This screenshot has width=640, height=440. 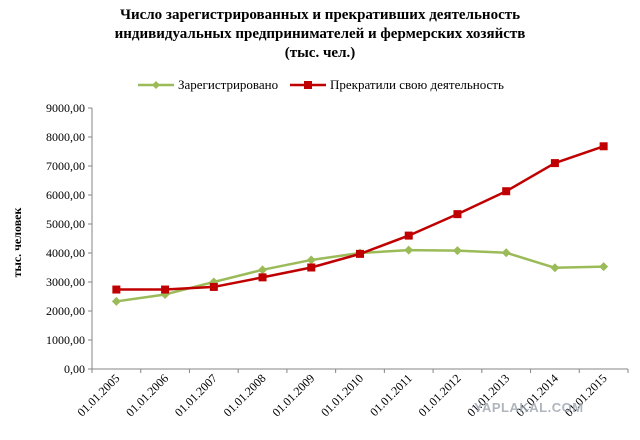 What do you see at coordinates (293, 395) in the screenshot?
I see `x-tick-label: 01.01.2009` at bounding box center [293, 395].